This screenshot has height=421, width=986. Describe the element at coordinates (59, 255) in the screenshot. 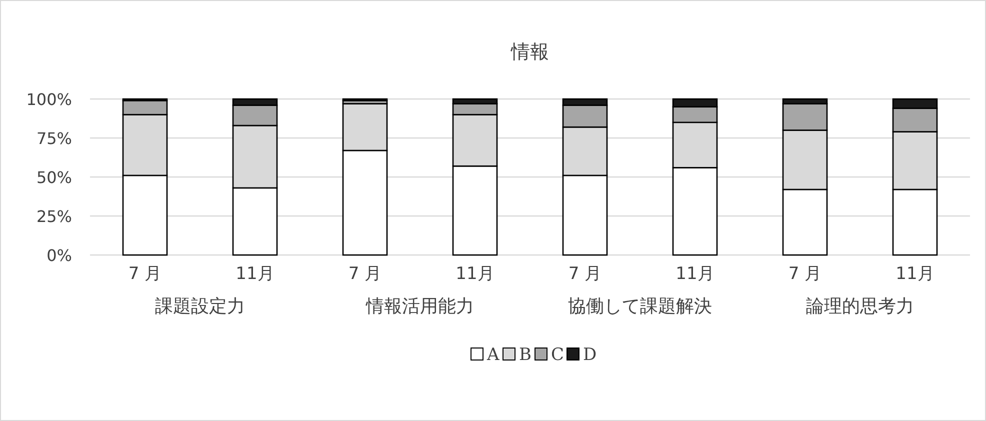

I see `y-tick-label: 0%` at that location.